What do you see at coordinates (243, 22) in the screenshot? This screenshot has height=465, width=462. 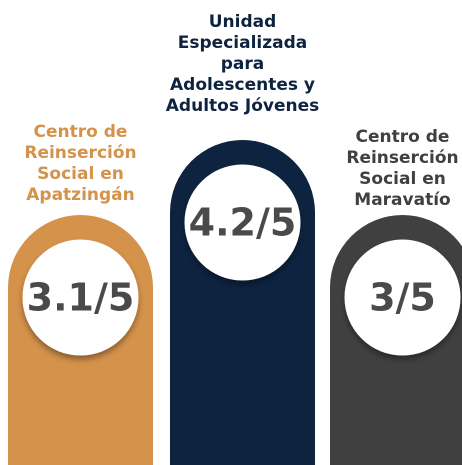 I see `label-line: Unidad` at bounding box center [243, 22].